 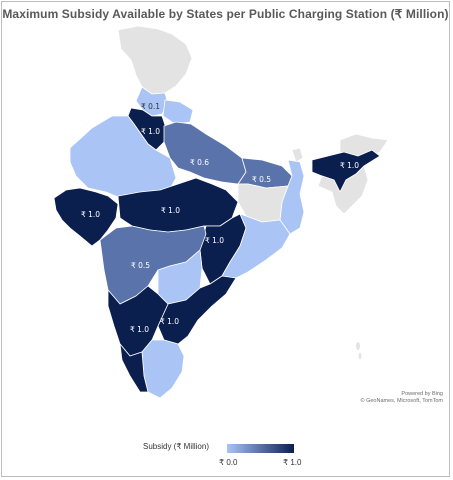 What do you see at coordinates (359, 350) in the screenshot?
I see `island-dots` at bounding box center [359, 350].